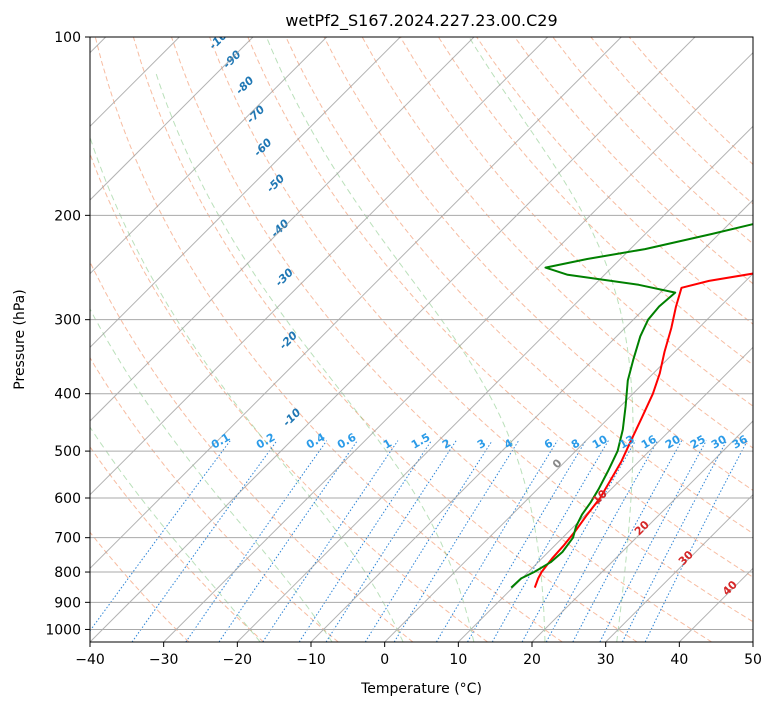 Image resolution: width=775 pixels, height=708 pixels. I want to click on x-tick-label: −40, so click(90, 660).